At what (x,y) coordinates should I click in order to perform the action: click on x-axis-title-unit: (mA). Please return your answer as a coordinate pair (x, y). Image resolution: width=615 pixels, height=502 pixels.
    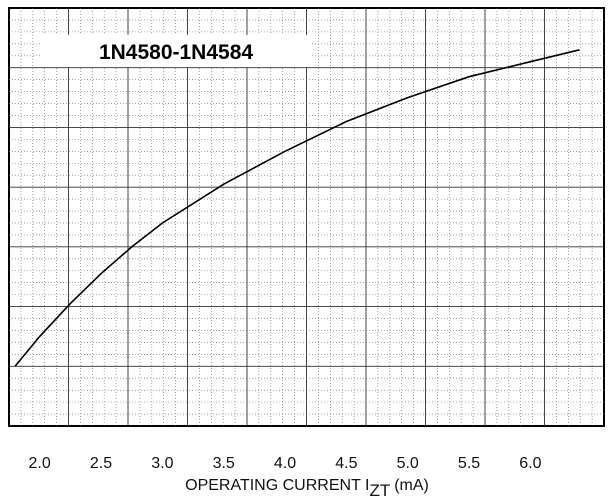
    Looking at the image, I should click on (411, 485).